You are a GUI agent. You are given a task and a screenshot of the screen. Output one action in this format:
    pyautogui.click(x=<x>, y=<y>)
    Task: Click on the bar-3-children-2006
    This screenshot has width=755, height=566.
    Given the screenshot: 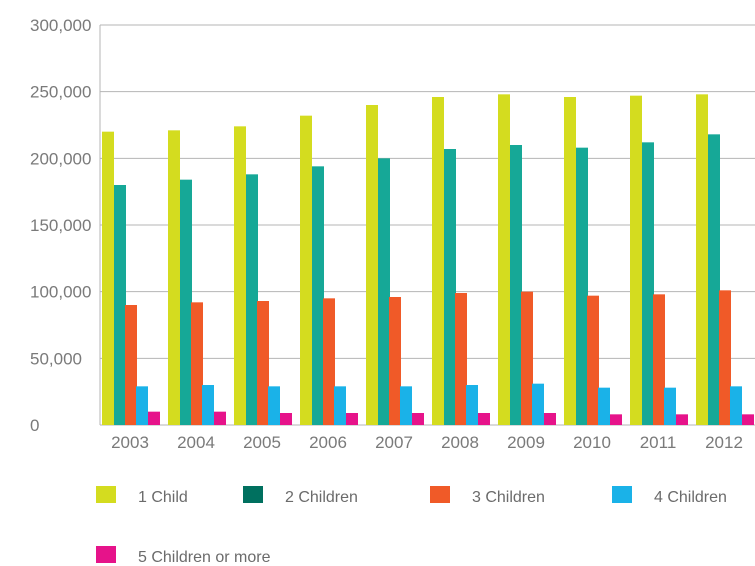 What is the action you would take?
    pyautogui.click(x=329, y=361)
    